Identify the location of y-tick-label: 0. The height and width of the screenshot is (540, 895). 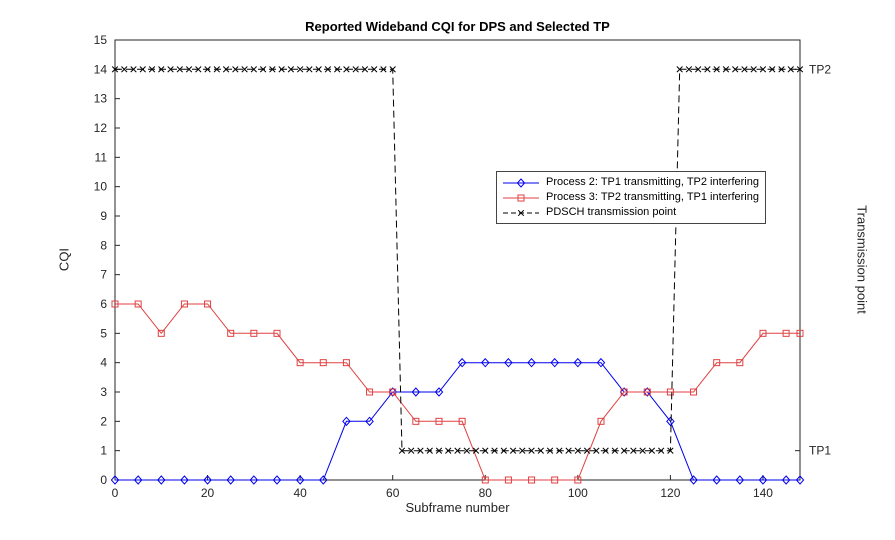
(103, 480).